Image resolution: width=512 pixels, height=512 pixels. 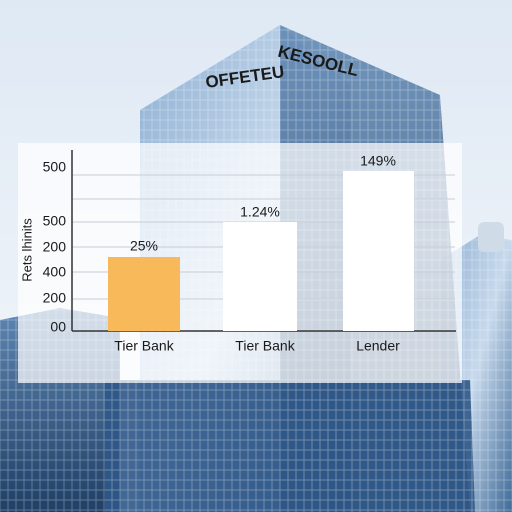 I want to click on category-label: Lender, so click(x=378, y=346).